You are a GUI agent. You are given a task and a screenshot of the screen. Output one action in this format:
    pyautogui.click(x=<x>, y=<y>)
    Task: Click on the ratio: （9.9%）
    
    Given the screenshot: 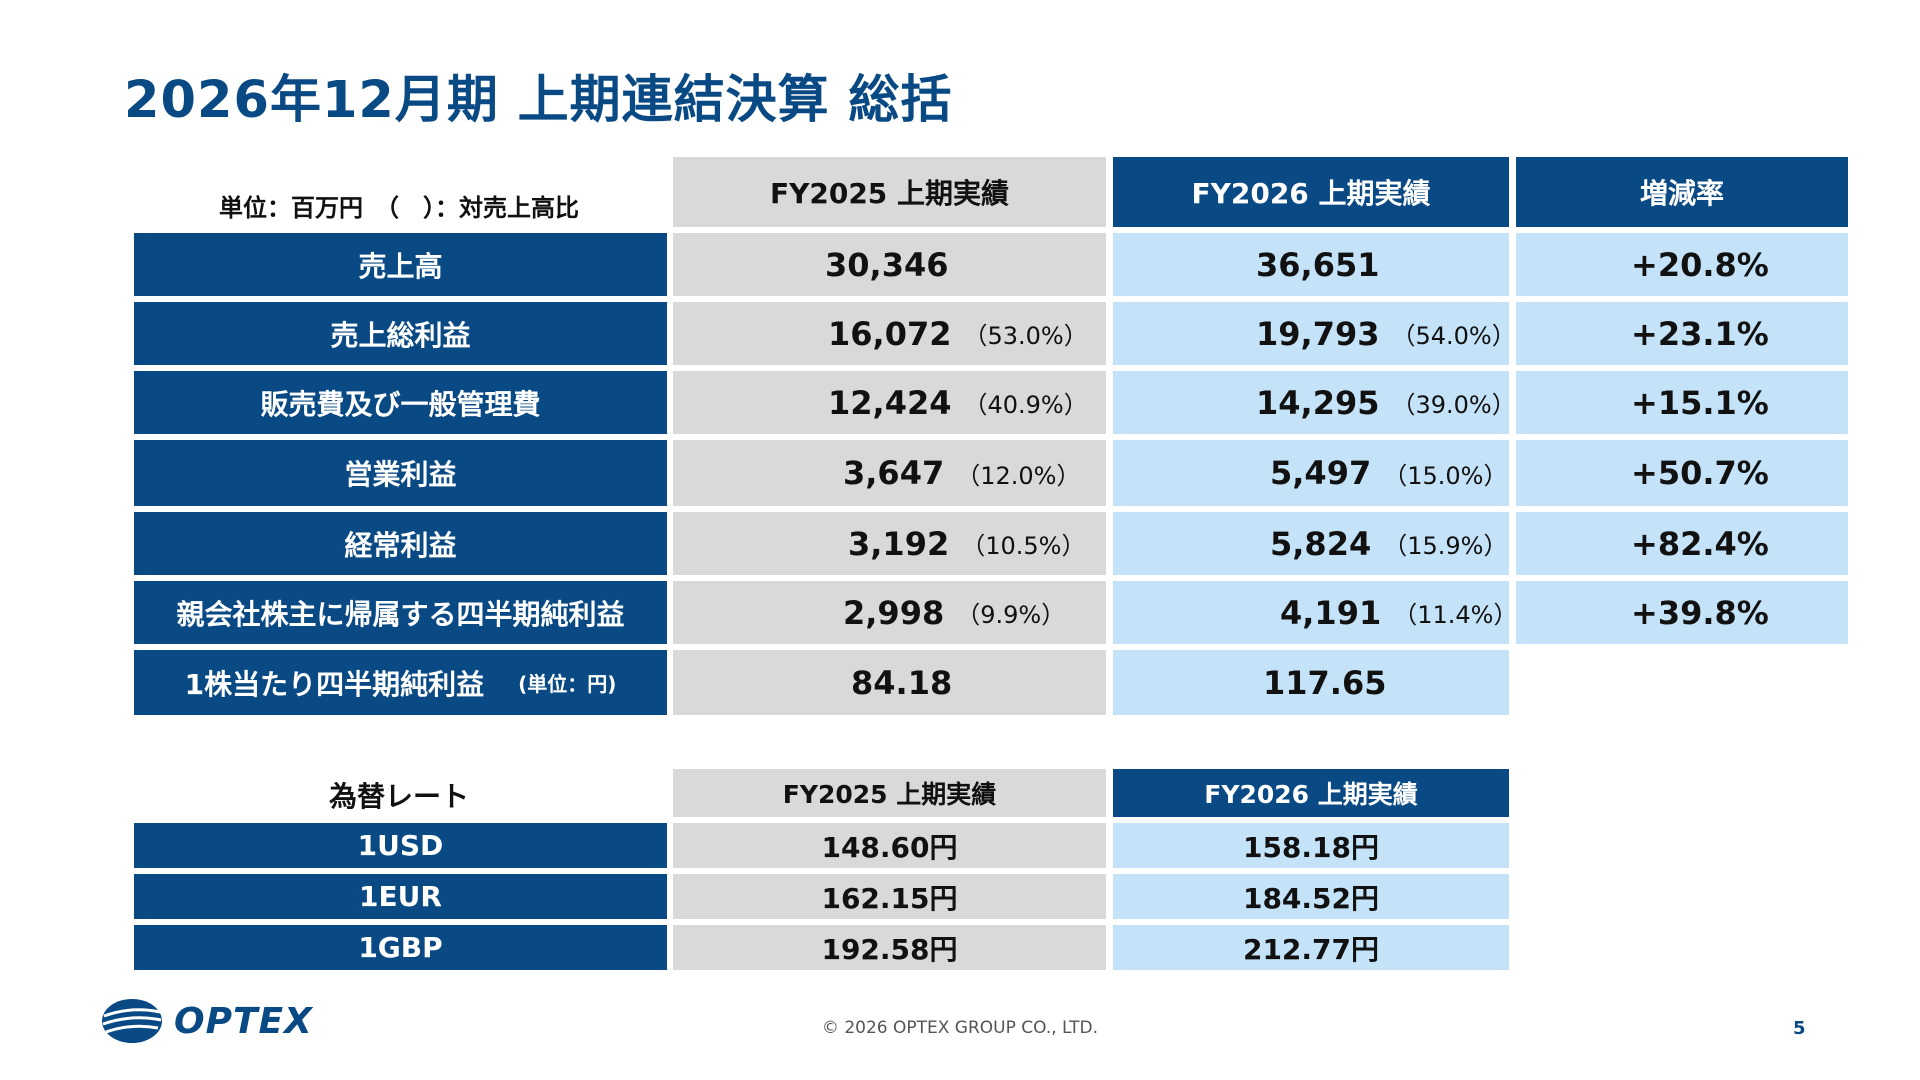 What is the action you would take?
    pyautogui.click(x=1011, y=615)
    